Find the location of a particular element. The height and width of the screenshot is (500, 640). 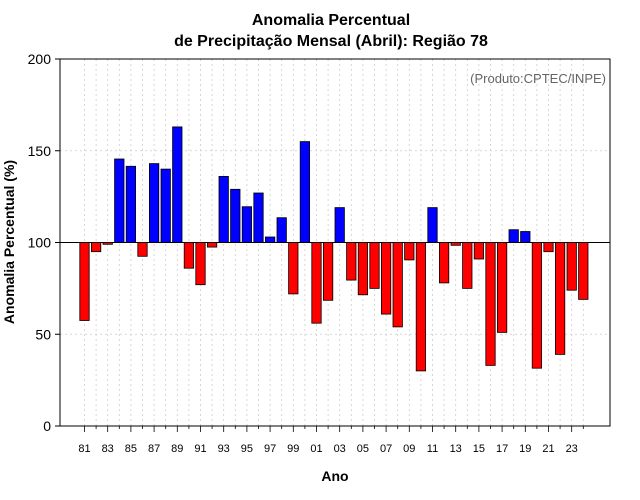

x-tick-label: 87 is located at coordinates (154, 449).